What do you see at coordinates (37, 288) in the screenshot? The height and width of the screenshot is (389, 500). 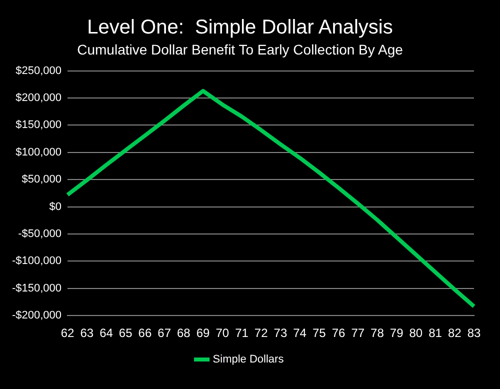 I see `y-tick-label: -$150,000` at bounding box center [37, 288].